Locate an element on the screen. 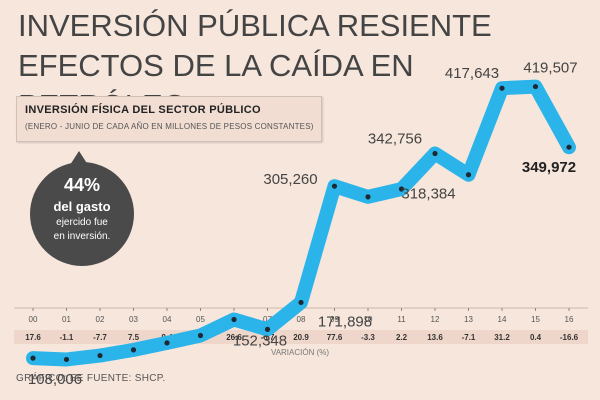 The height and width of the screenshot is (400, 600). variation-value: 17.6 is located at coordinates (33, 337).